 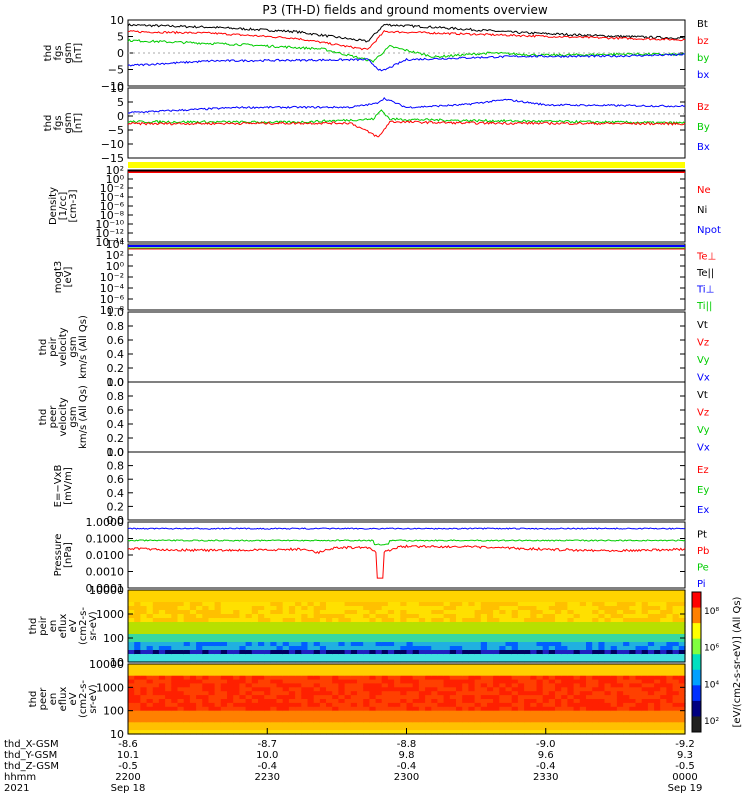 I want to click on x-tick-label: -9.0, so click(x=546, y=744).